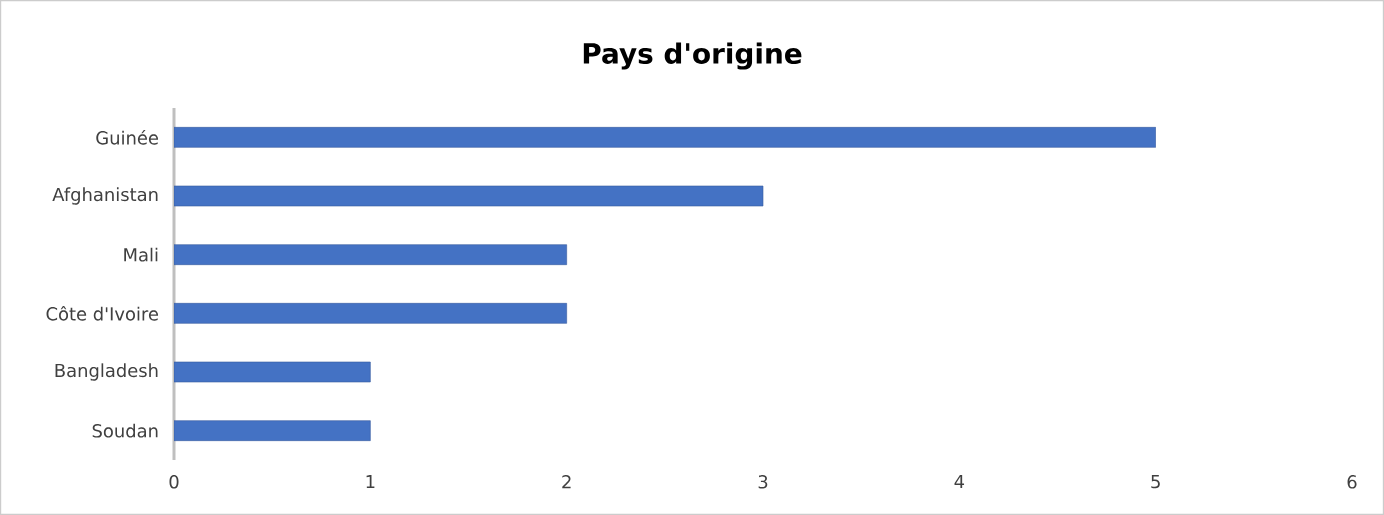 The image size is (1384, 515). What do you see at coordinates (102, 313) in the screenshot?
I see `y-tick-label: Côte d'Ivoire` at bounding box center [102, 313].